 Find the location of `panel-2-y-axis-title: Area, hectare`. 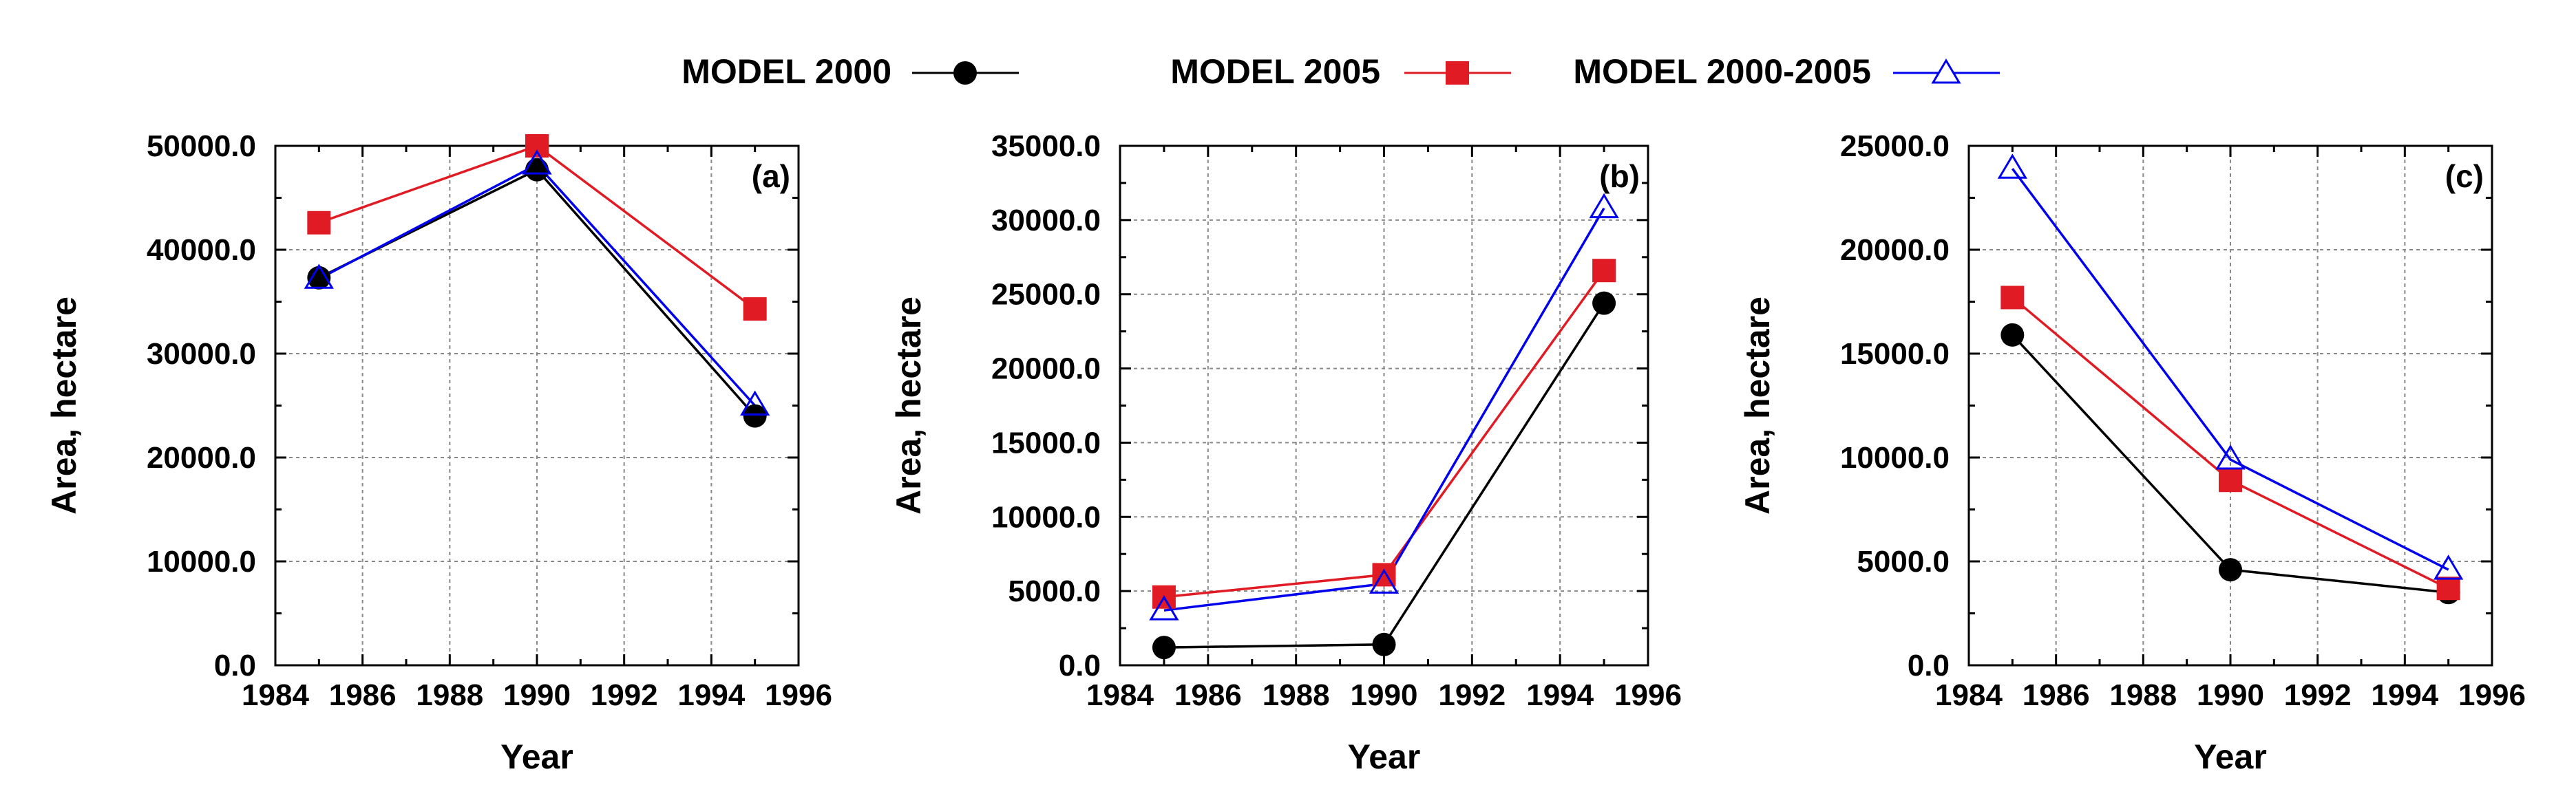

panel-2-y-axis-title: Area, hectare is located at coordinates (909, 406).